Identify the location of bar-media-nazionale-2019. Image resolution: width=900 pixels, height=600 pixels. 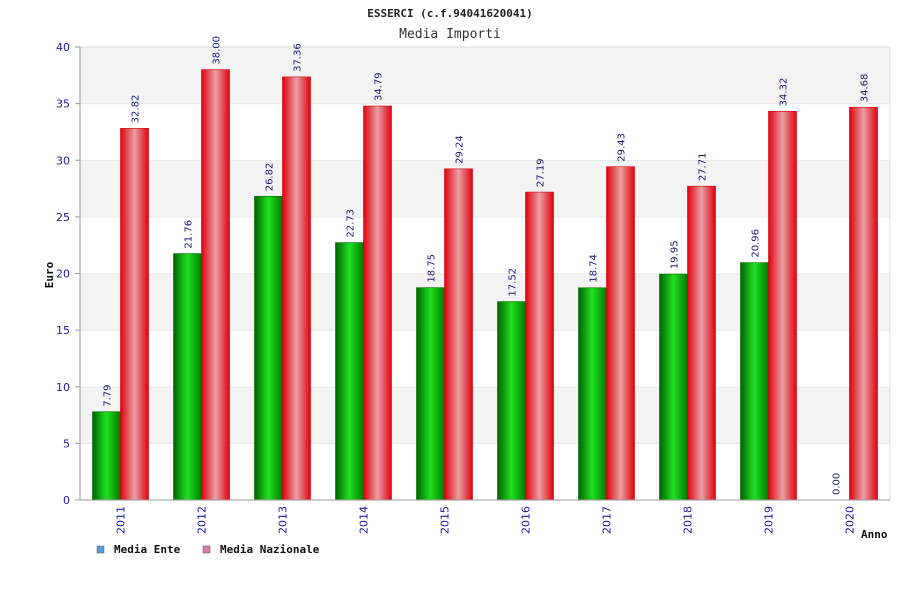
(782, 306).